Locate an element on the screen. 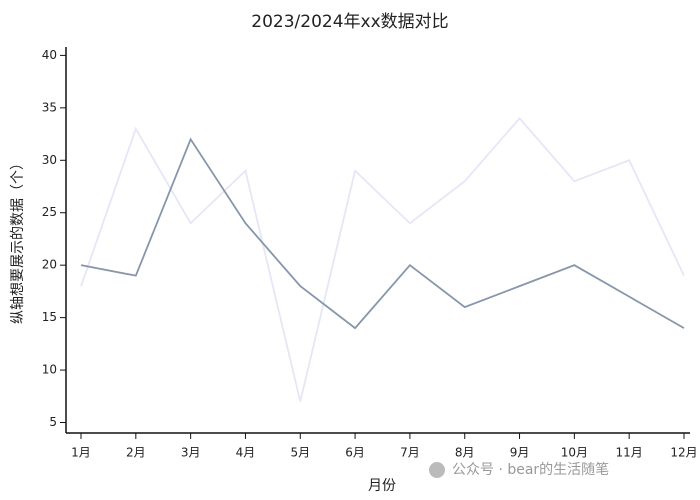 This screenshot has height=500, width=700. y-tick-label: 20 is located at coordinates (49, 265).